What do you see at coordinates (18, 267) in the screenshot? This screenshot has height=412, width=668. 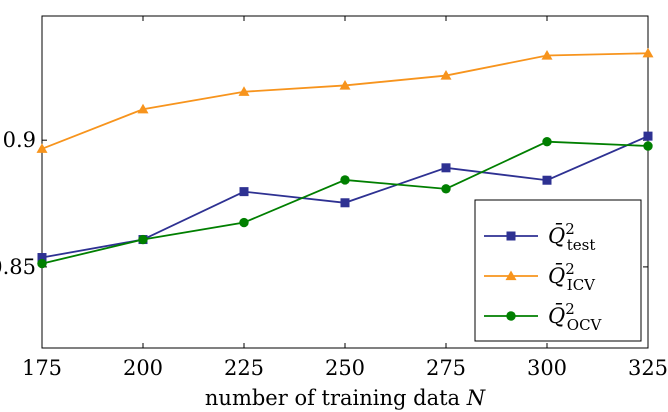 I see `y-tick-label: 0.85` at bounding box center [18, 267].